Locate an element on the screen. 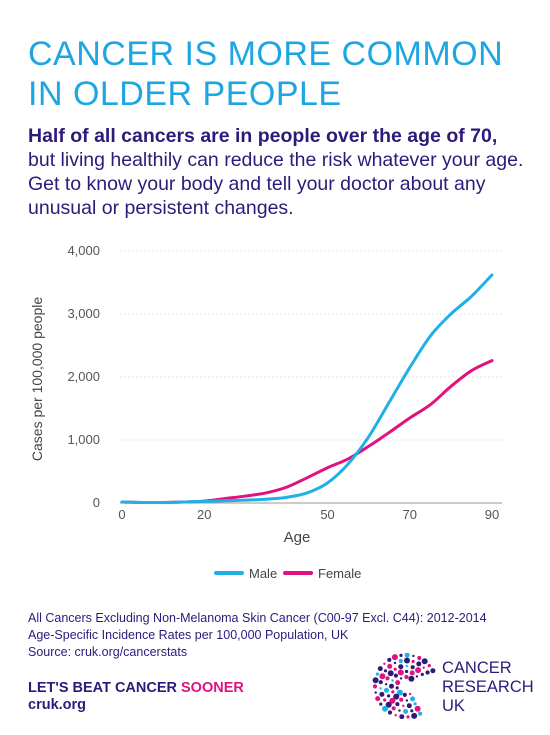 The height and width of the screenshot is (735, 550). page-title: CANCER IS MORE COMMON IN OLDER PEOPLE is located at coordinates (278, 74).